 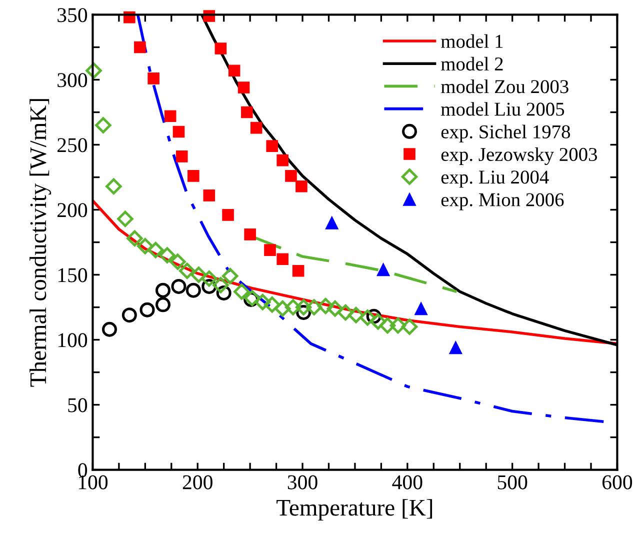 What do you see at coordinates (93, 482) in the screenshot?
I see `x-tick-label: 100` at bounding box center [93, 482].